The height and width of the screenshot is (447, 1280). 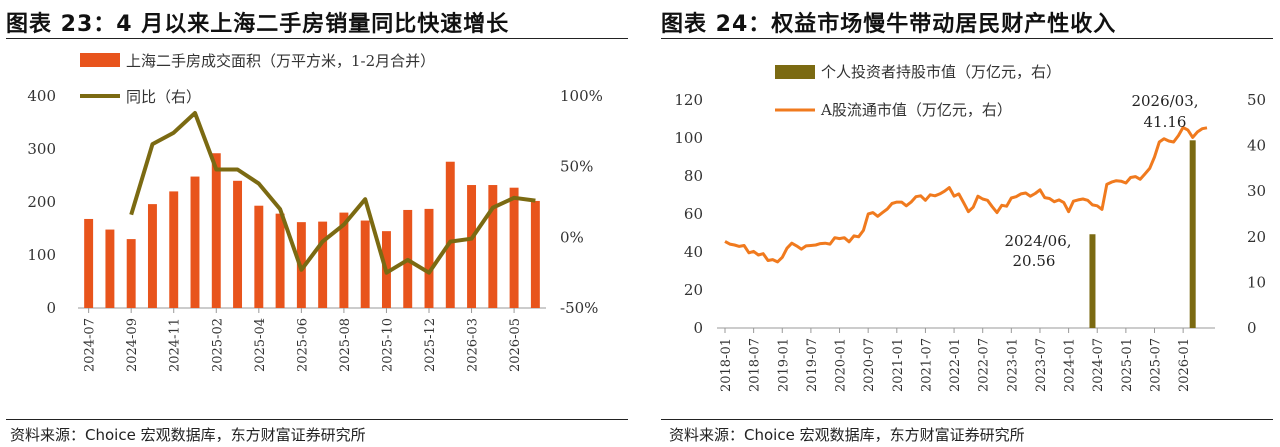 What do you see at coordinates (41, 149) in the screenshot?
I see `y-left-tick-label: 300` at bounding box center [41, 149].